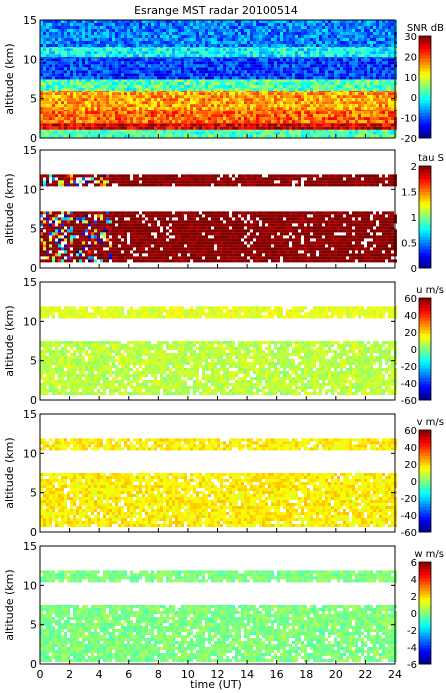  What do you see at coordinates (431, 158) in the screenshot?
I see `tau-colorbar-label: tau S` at bounding box center [431, 158].